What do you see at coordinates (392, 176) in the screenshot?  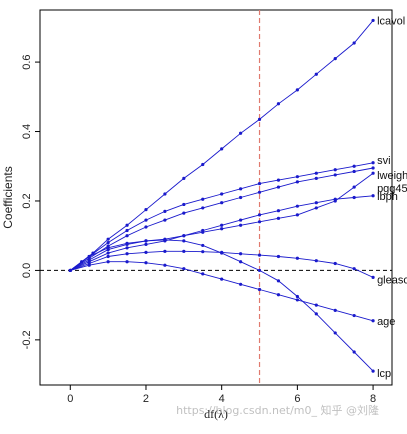 I see `series-label-lweight: lweight` at bounding box center [392, 176].